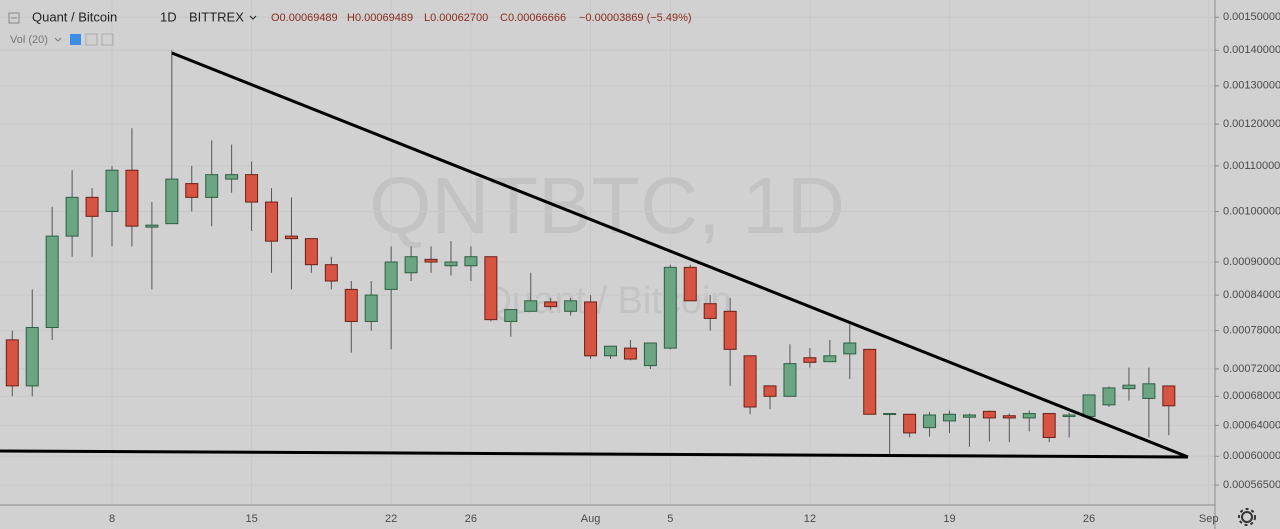 This screenshot has height=529, width=1280. What do you see at coordinates (1251, 396) in the screenshot?
I see `y-tick-label: 0.00068000` at bounding box center [1251, 396].